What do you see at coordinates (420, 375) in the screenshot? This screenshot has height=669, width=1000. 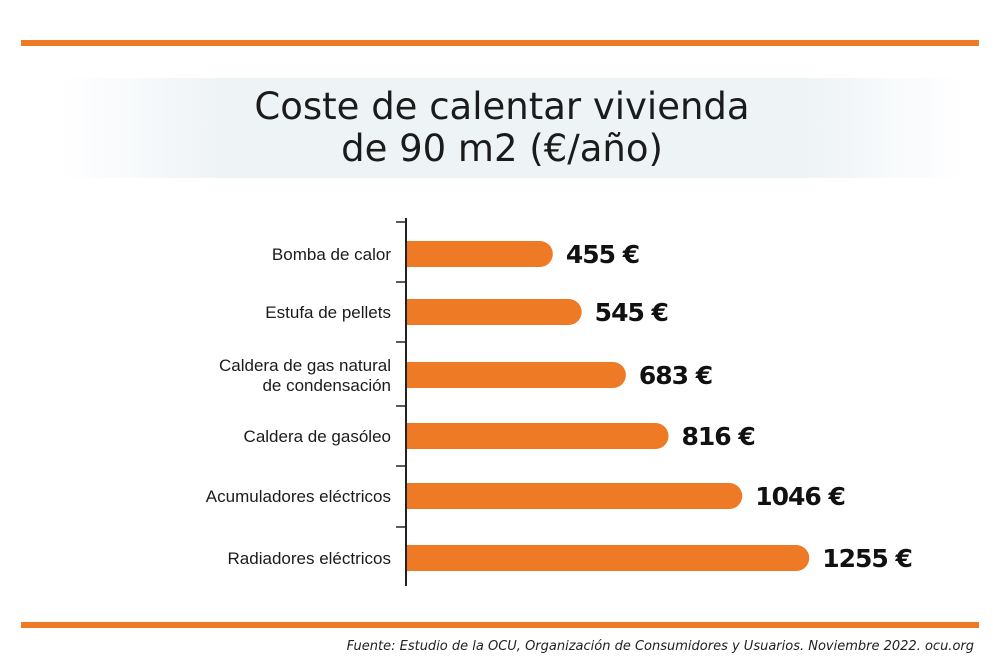 I see `bar-3-base` at bounding box center [420, 375].